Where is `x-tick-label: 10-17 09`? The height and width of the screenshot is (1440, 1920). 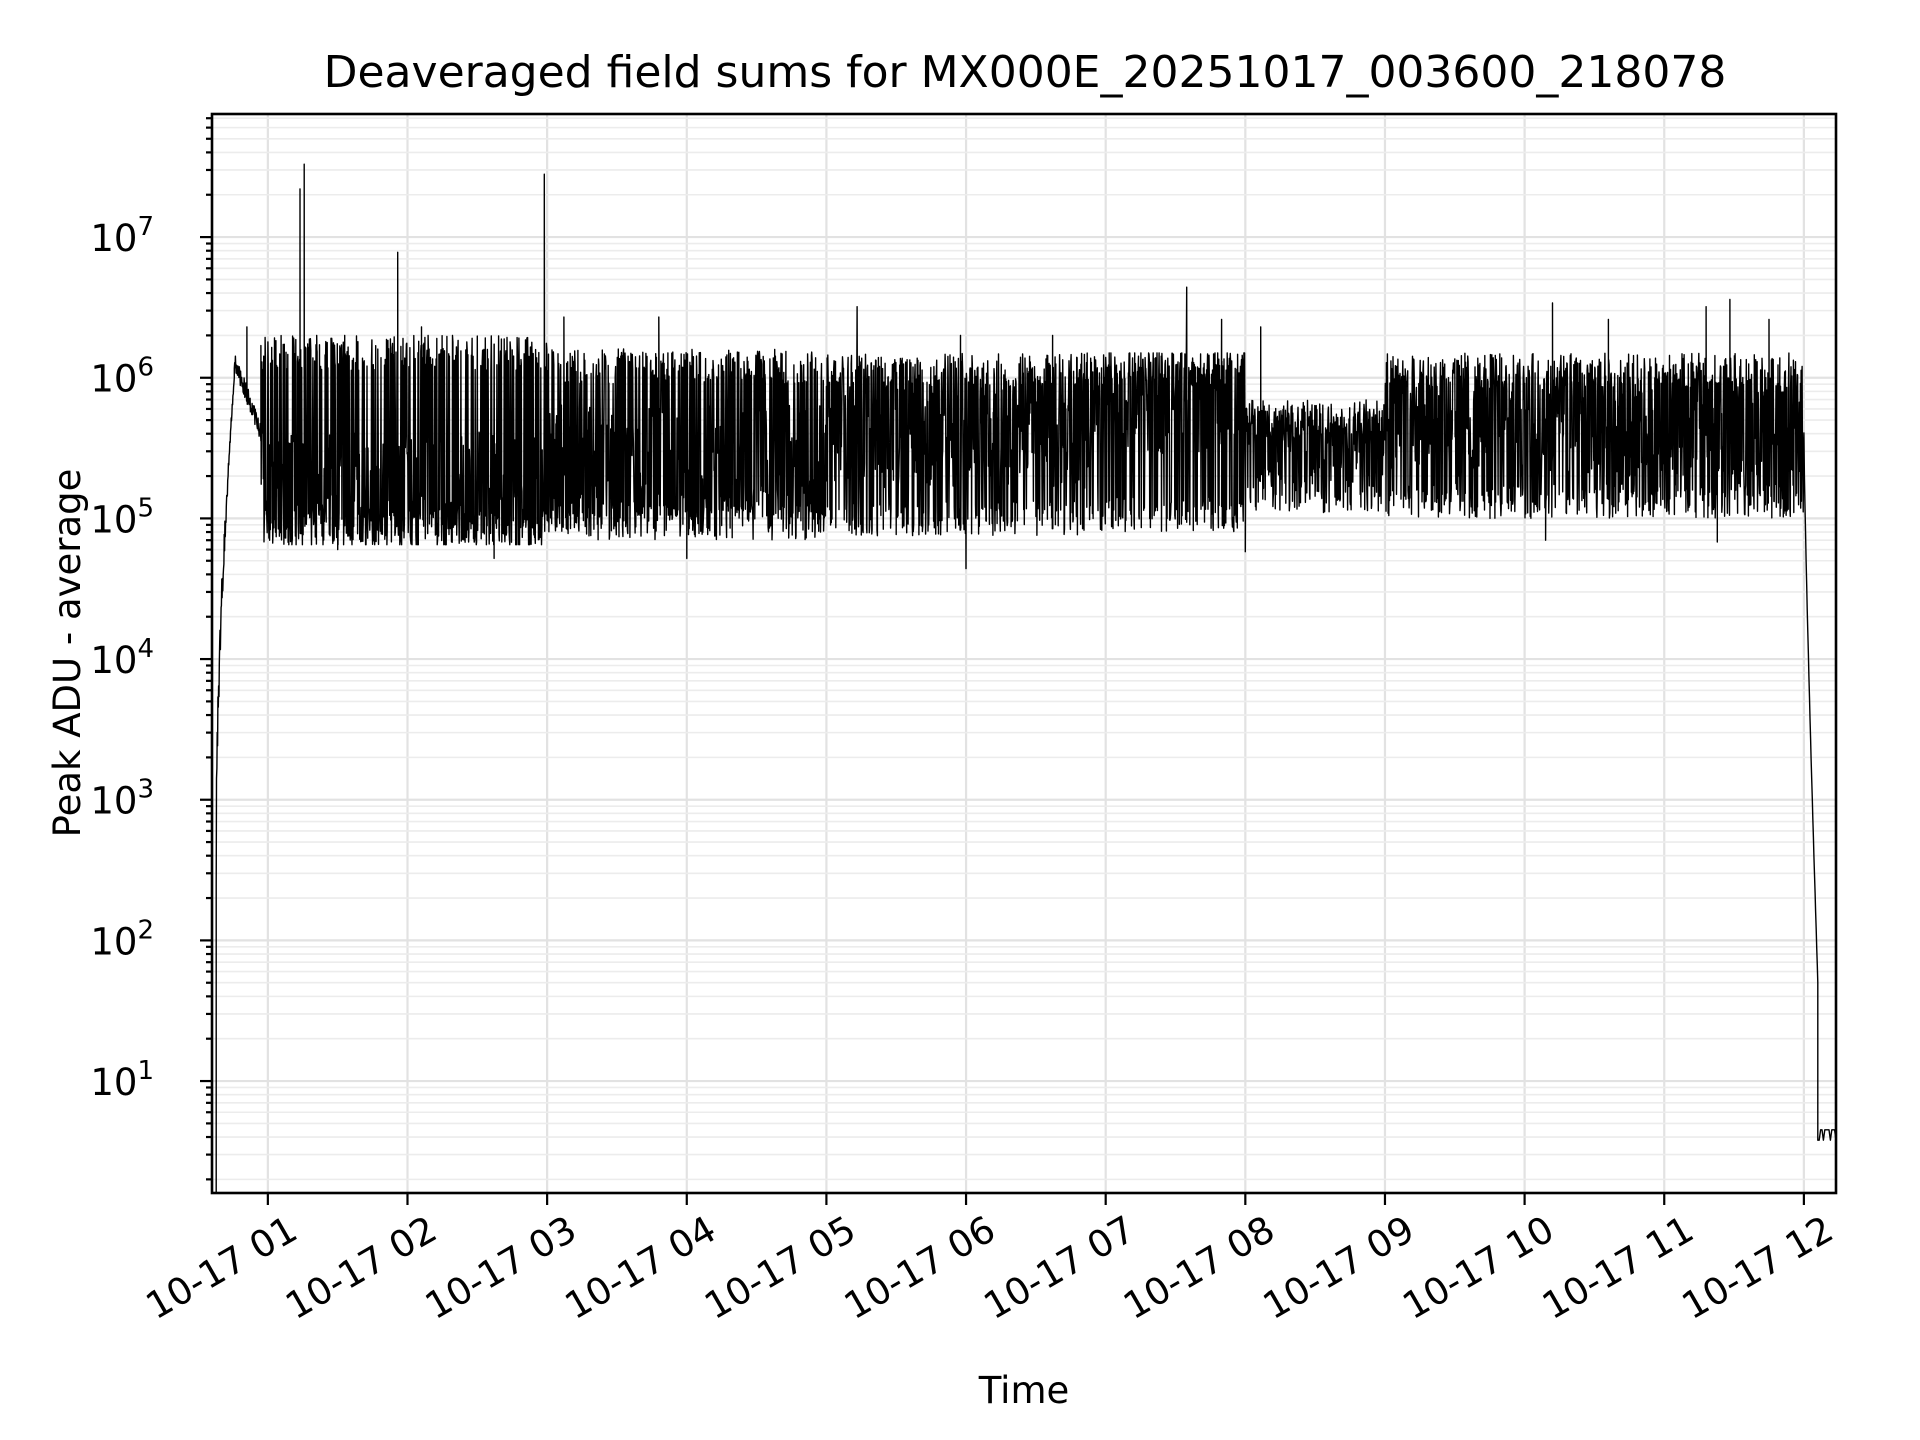 x-tick-label: 10-17 09 is located at coordinates (1339, 1268).